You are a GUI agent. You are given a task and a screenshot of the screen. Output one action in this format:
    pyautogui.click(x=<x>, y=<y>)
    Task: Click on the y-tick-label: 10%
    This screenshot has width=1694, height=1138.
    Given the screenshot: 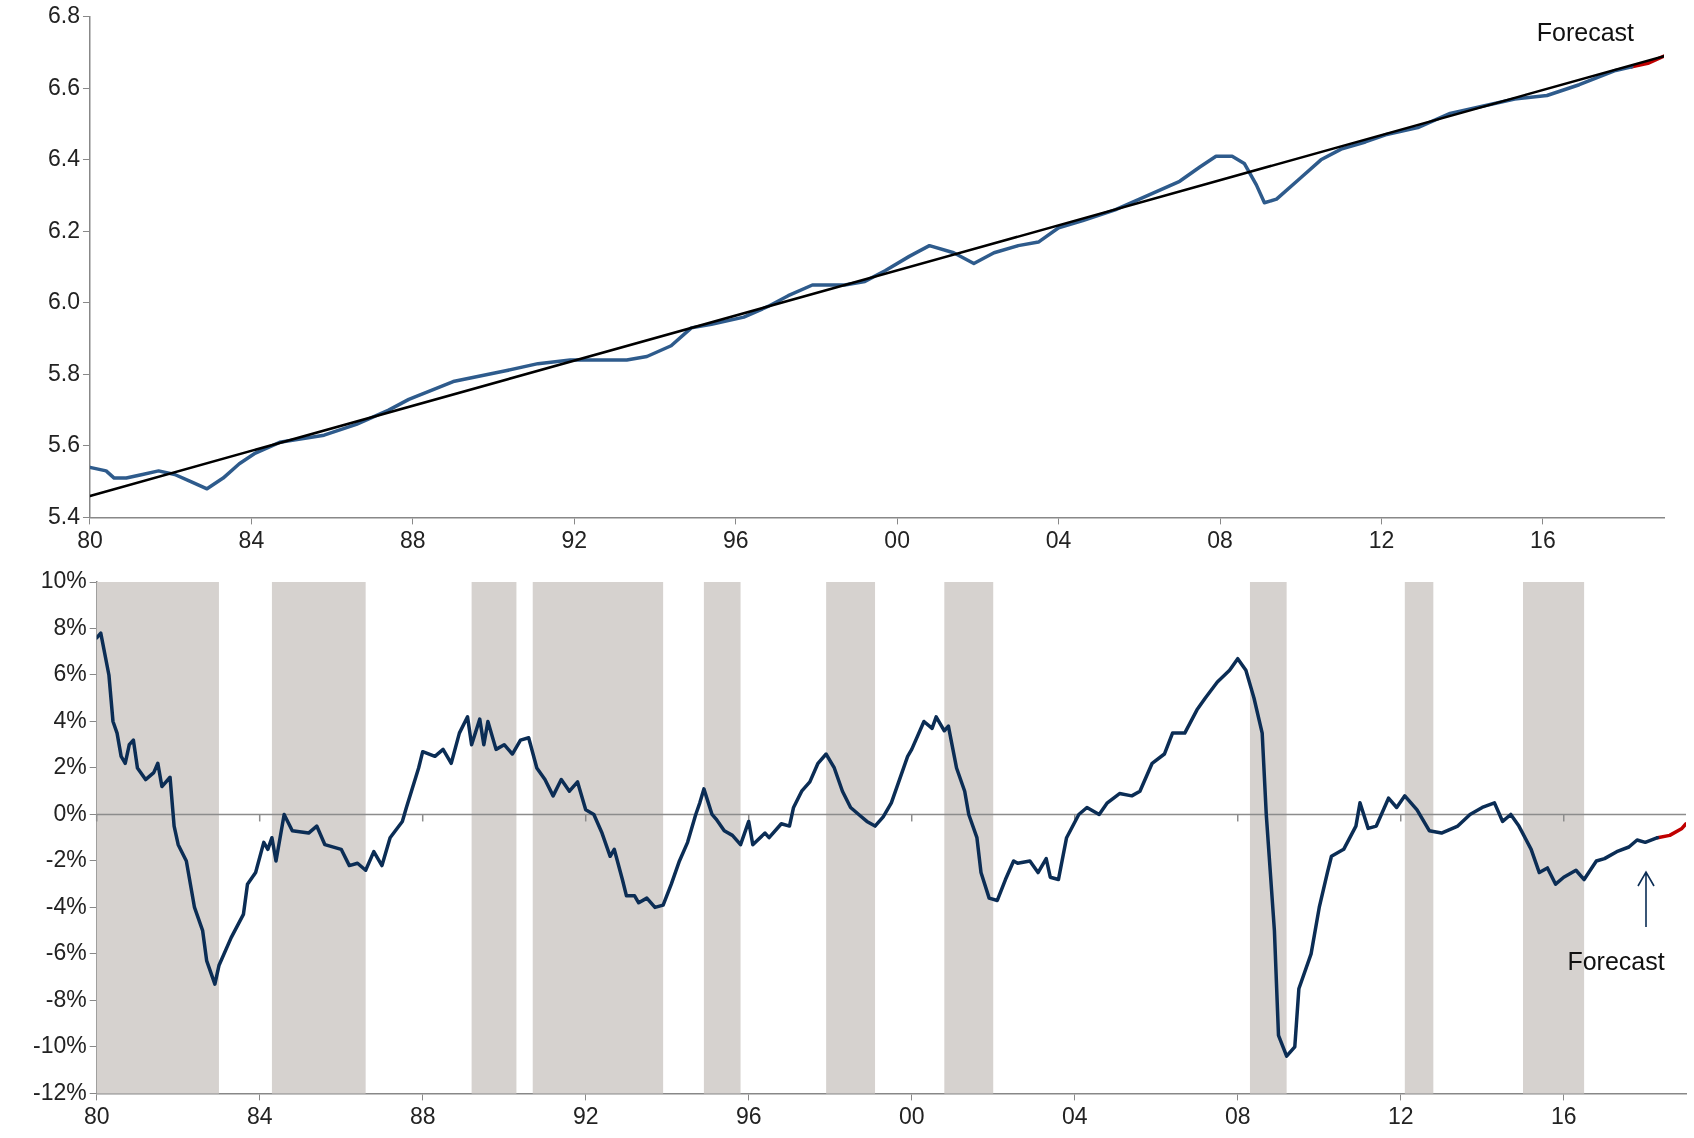 What is the action you would take?
    pyautogui.click(x=63, y=580)
    